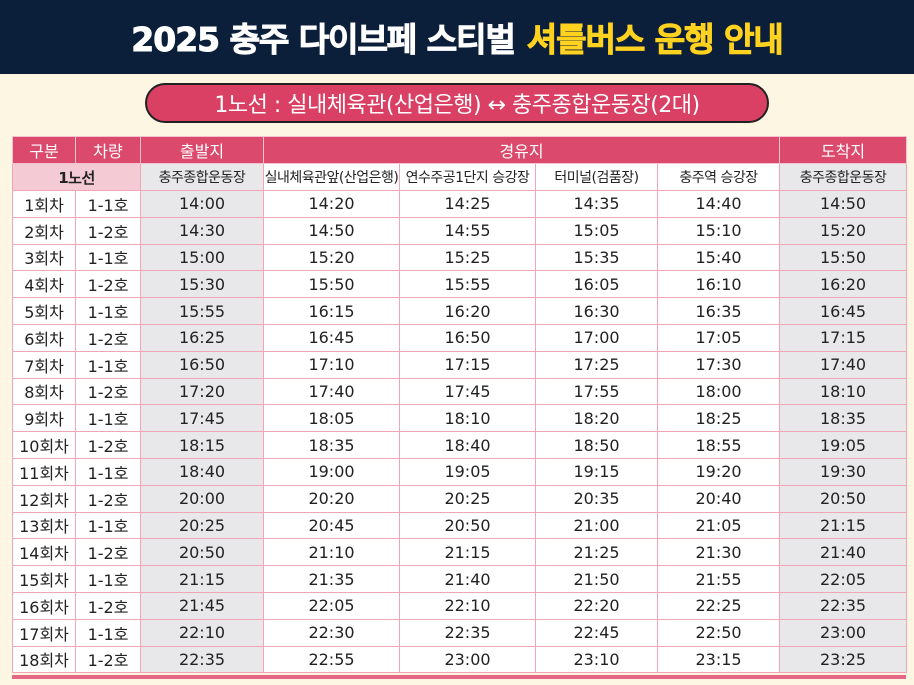  Describe the element at coordinates (460, 364) in the screenshot. I see `table-row: 7회차 1-1호 16:50 17:10 17:15 17:25 17:30 17:40` at that location.